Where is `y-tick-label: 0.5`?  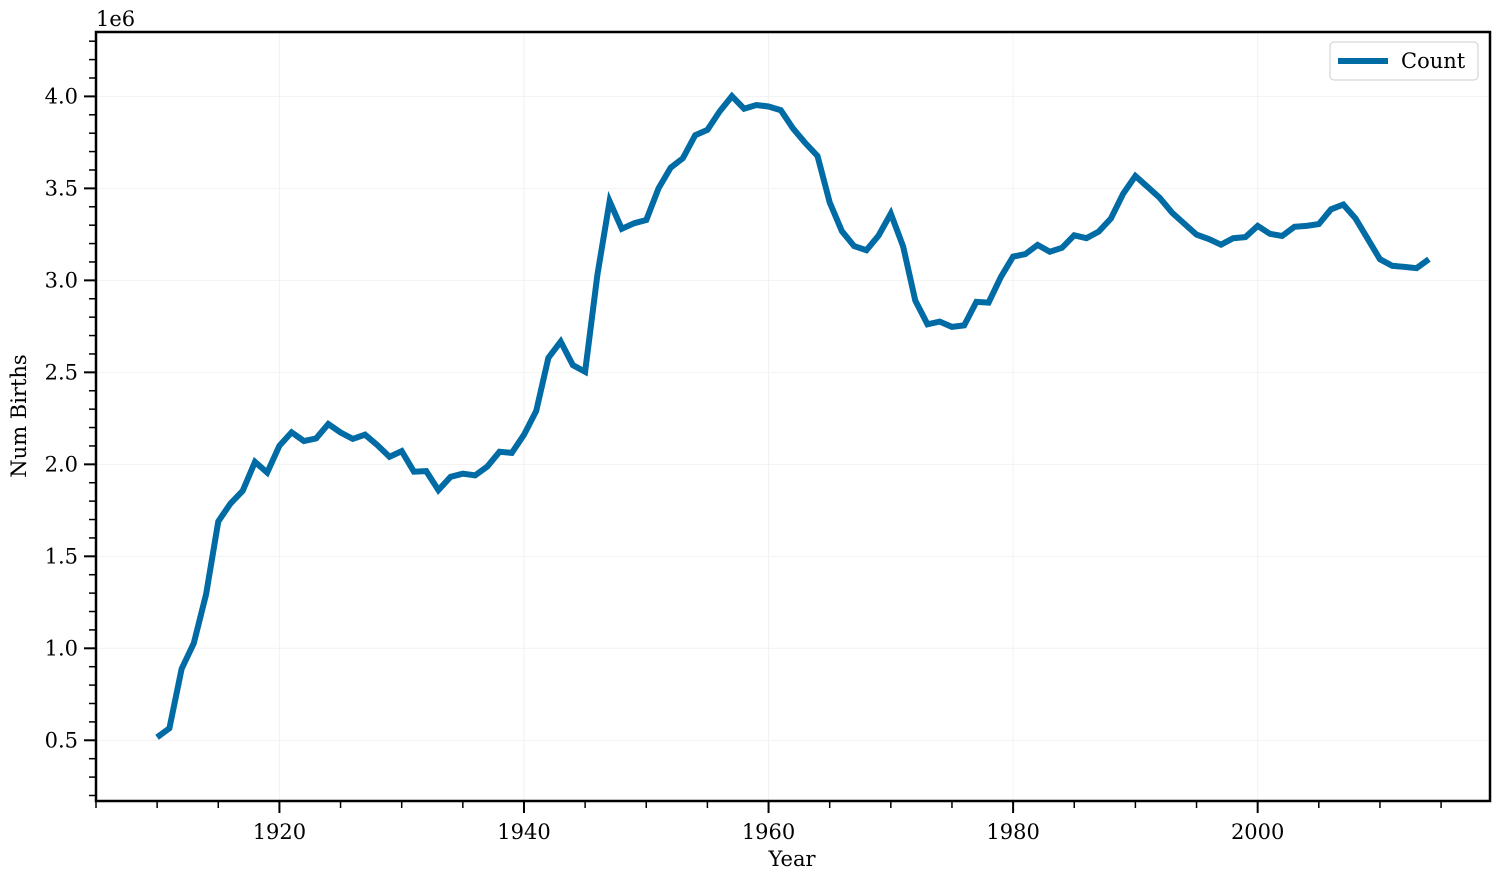 y-tick-label: 0.5 is located at coordinates (61, 740).